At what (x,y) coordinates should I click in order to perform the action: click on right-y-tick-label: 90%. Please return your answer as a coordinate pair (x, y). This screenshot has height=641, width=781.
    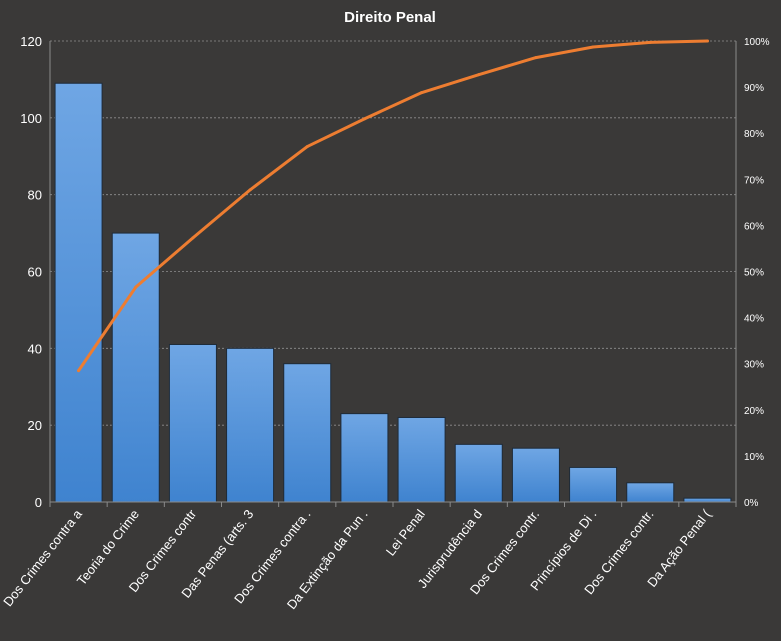
    Looking at the image, I should click on (754, 88).